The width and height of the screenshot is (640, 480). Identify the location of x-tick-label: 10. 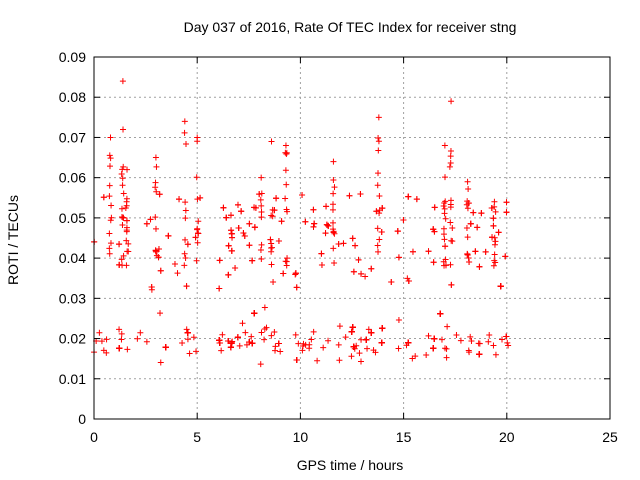
(301, 437).